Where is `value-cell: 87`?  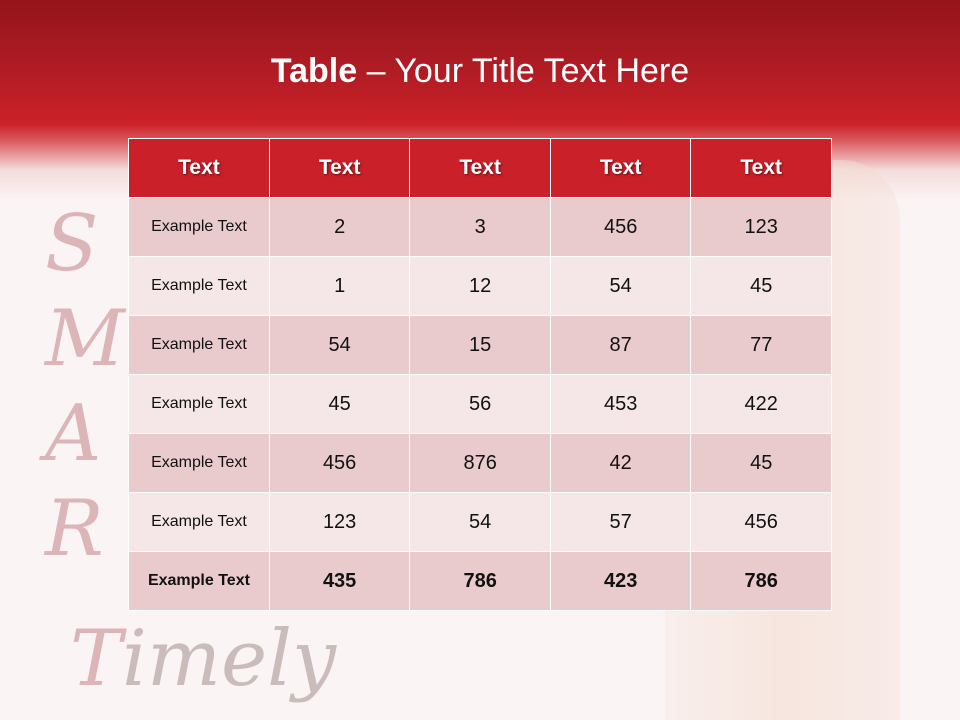 value-cell: 87 is located at coordinates (620, 345).